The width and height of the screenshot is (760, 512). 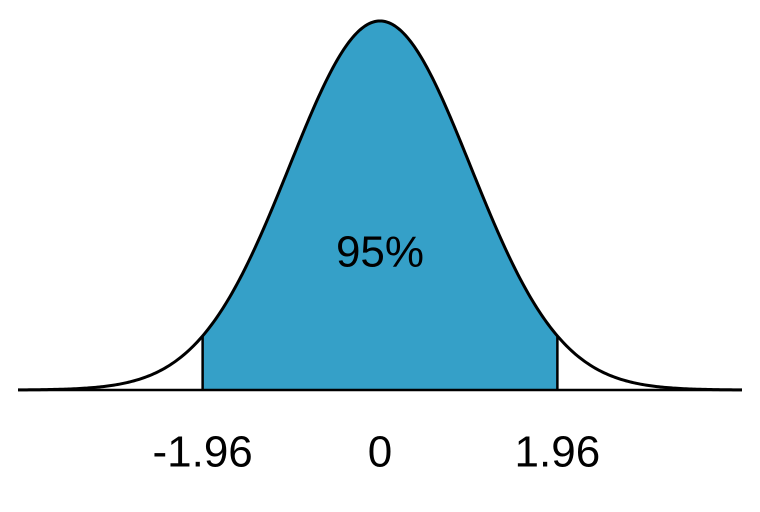 I want to click on x-tick-label: 0, so click(x=380, y=452).